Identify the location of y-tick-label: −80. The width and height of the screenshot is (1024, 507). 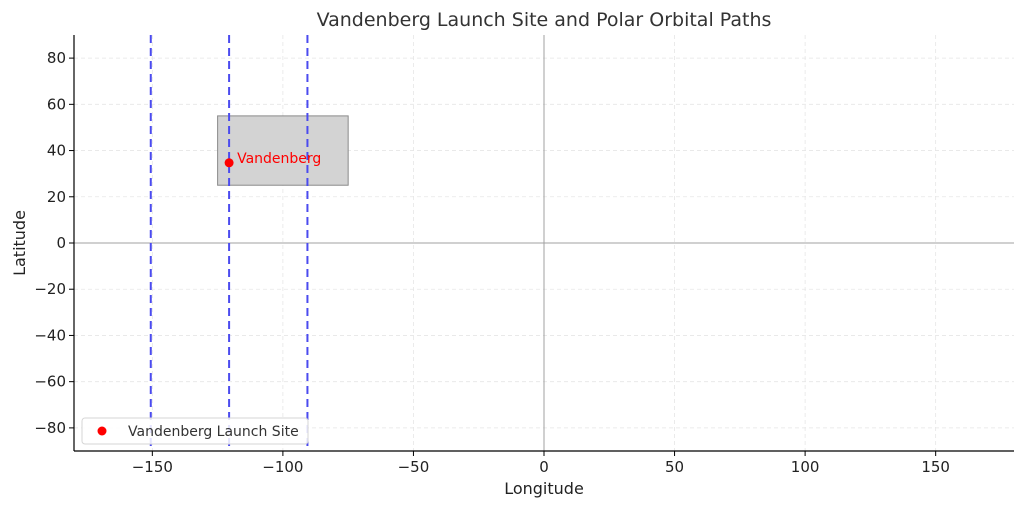
(50, 428).